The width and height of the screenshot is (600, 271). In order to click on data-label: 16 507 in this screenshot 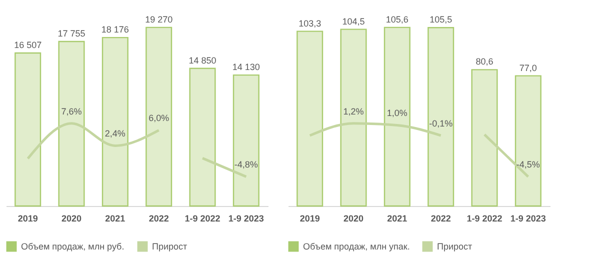, I will do `click(28, 45)`.